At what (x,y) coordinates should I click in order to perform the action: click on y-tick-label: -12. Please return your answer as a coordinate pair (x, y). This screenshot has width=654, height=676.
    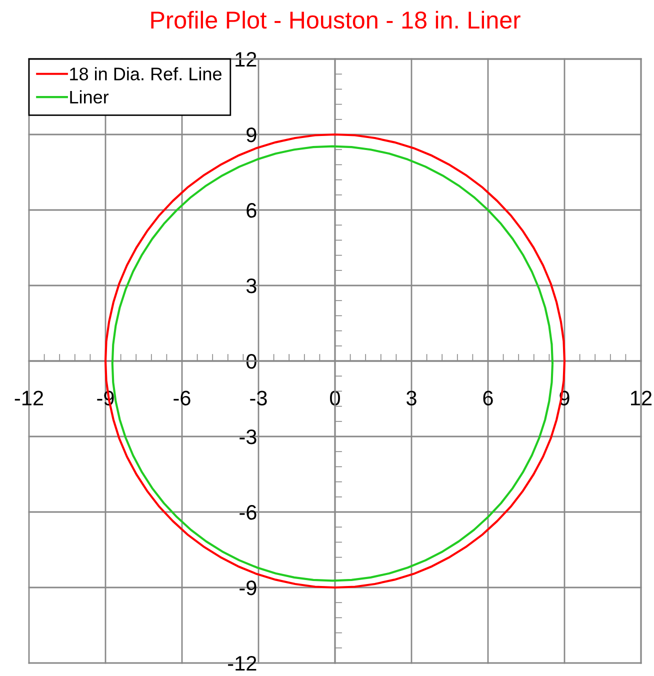
    Looking at the image, I should click on (242, 663).